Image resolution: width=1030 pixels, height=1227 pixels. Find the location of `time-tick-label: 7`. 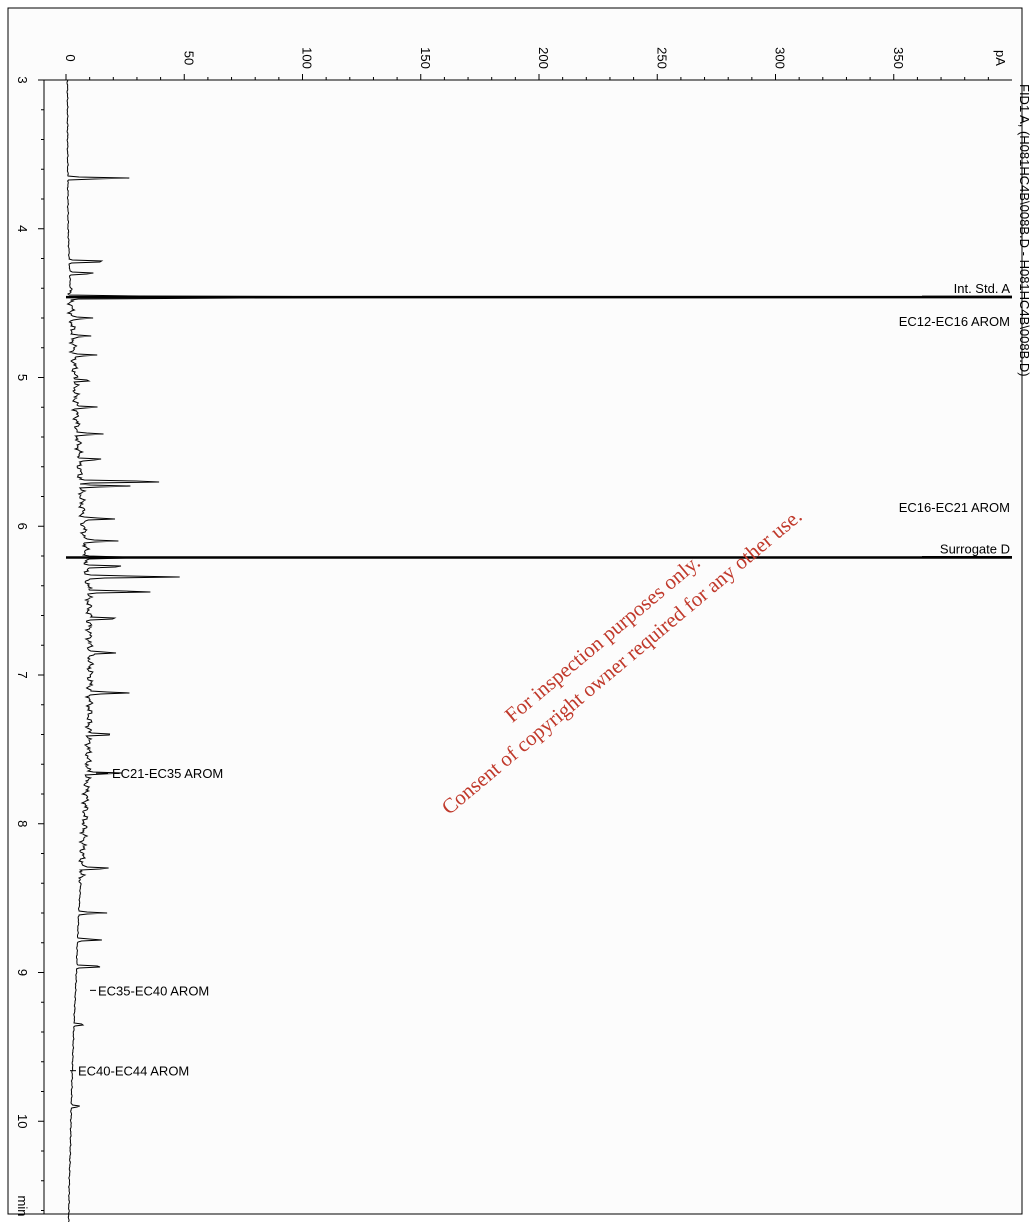

time-tick-label: 7 is located at coordinates (22, 674).